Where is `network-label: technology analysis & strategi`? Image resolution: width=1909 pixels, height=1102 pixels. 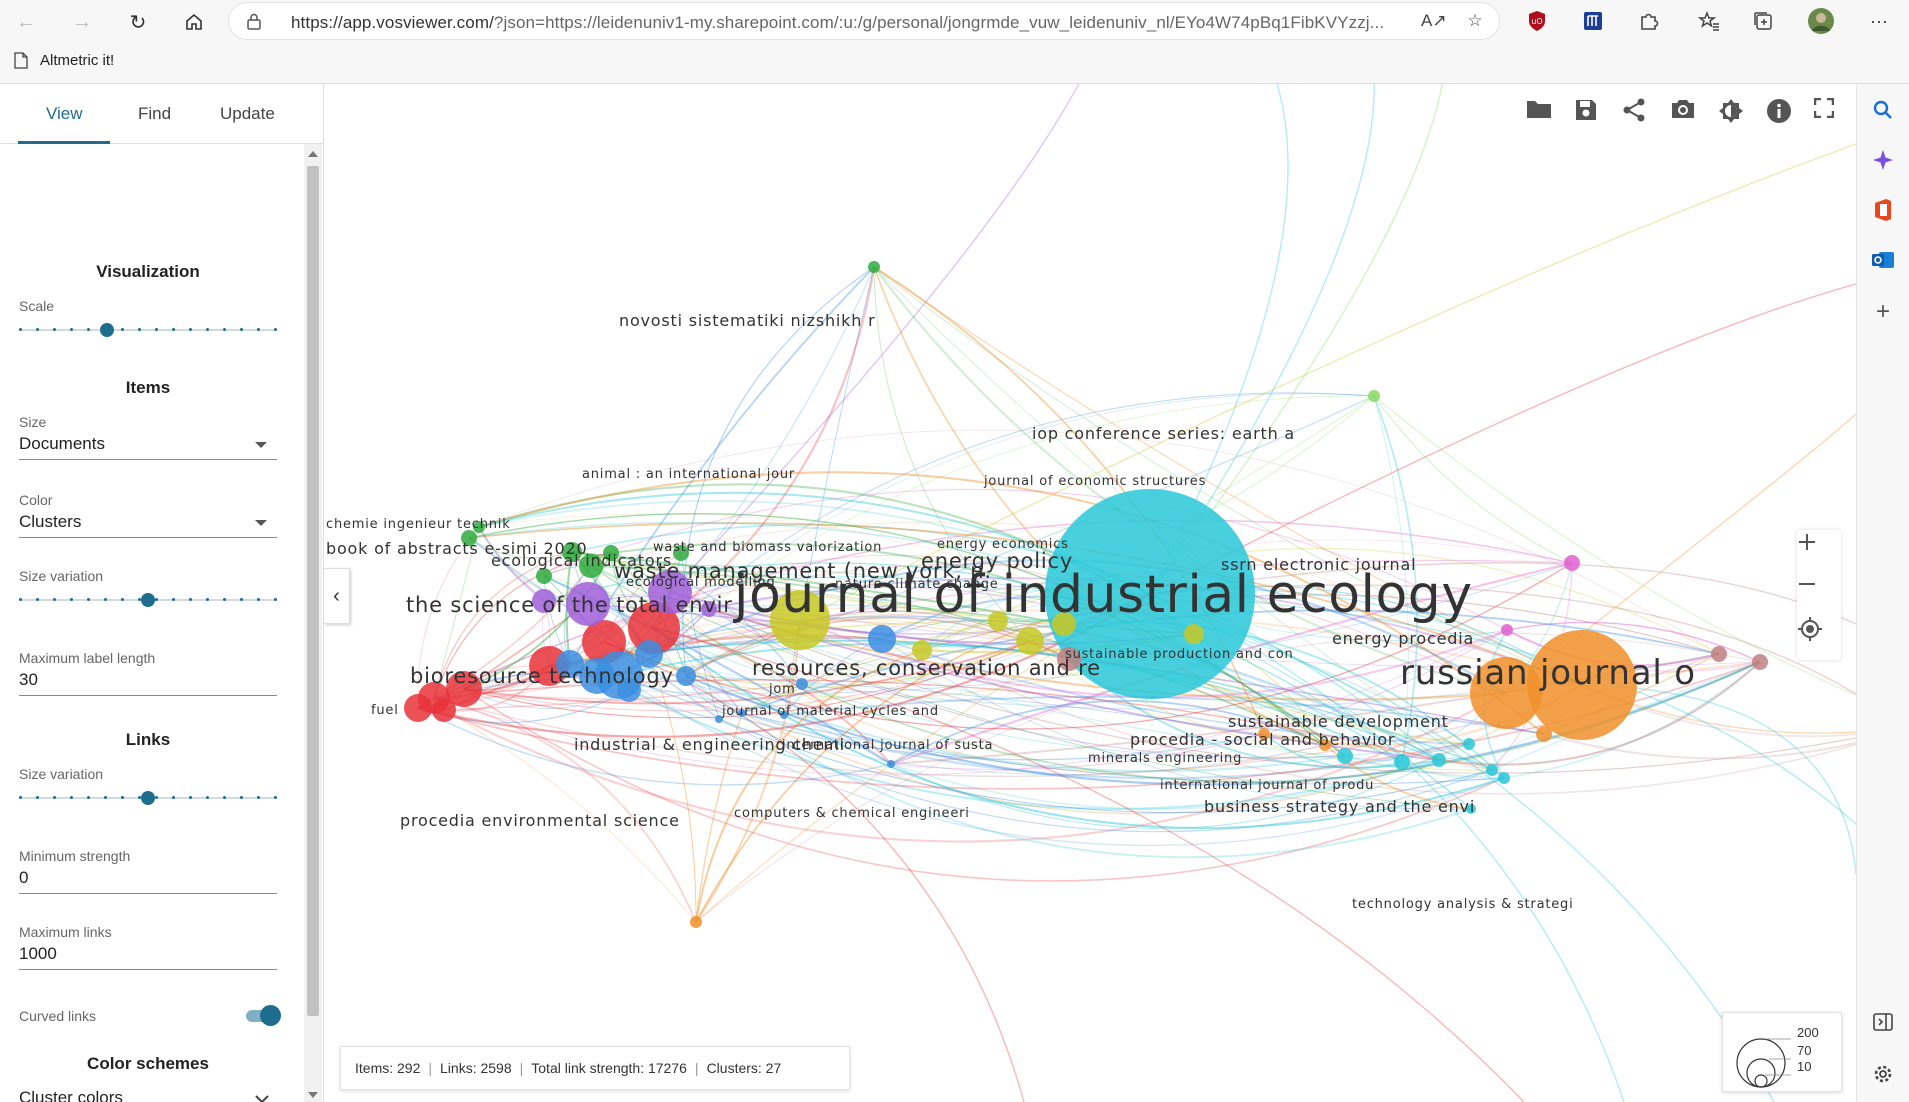 network-label: technology analysis & strategi is located at coordinates (1463, 904).